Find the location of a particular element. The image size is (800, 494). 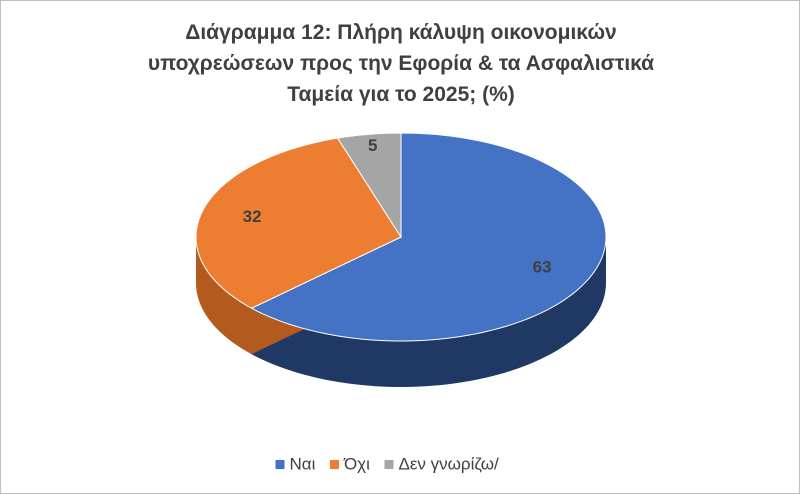

legend-label: Όχι is located at coordinates (356, 463).